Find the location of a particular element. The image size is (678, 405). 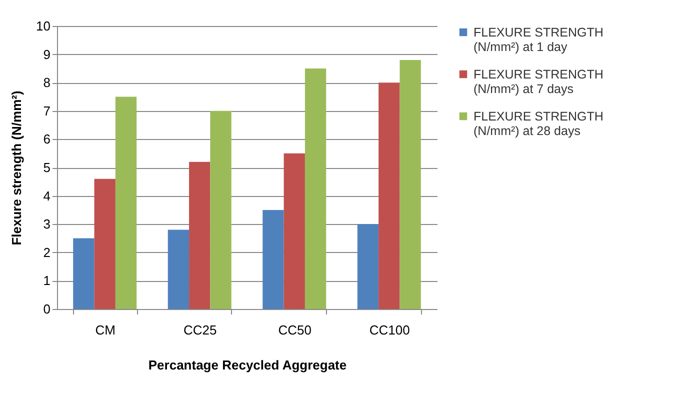

y-tick-label: 6 is located at coordinates (46, 139).